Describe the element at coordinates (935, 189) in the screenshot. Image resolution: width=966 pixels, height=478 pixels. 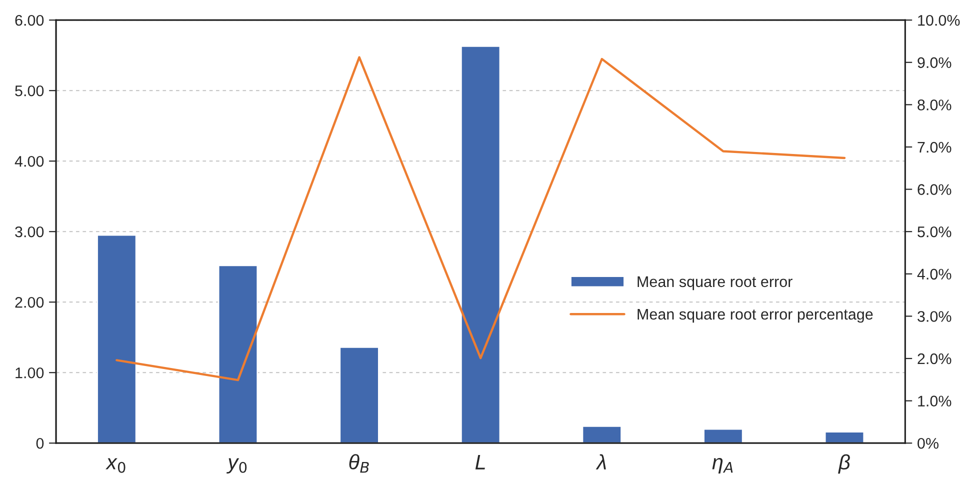
I see `y2-tick-label: 6.0%` at that location.